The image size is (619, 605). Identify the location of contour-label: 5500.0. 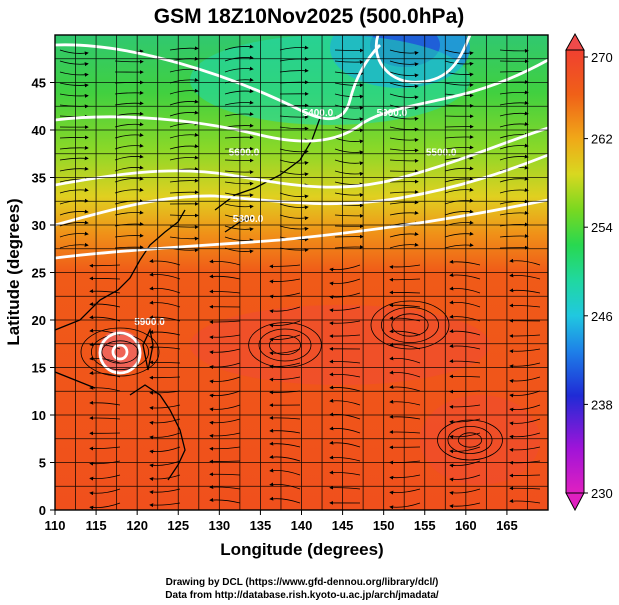
(441, 153).